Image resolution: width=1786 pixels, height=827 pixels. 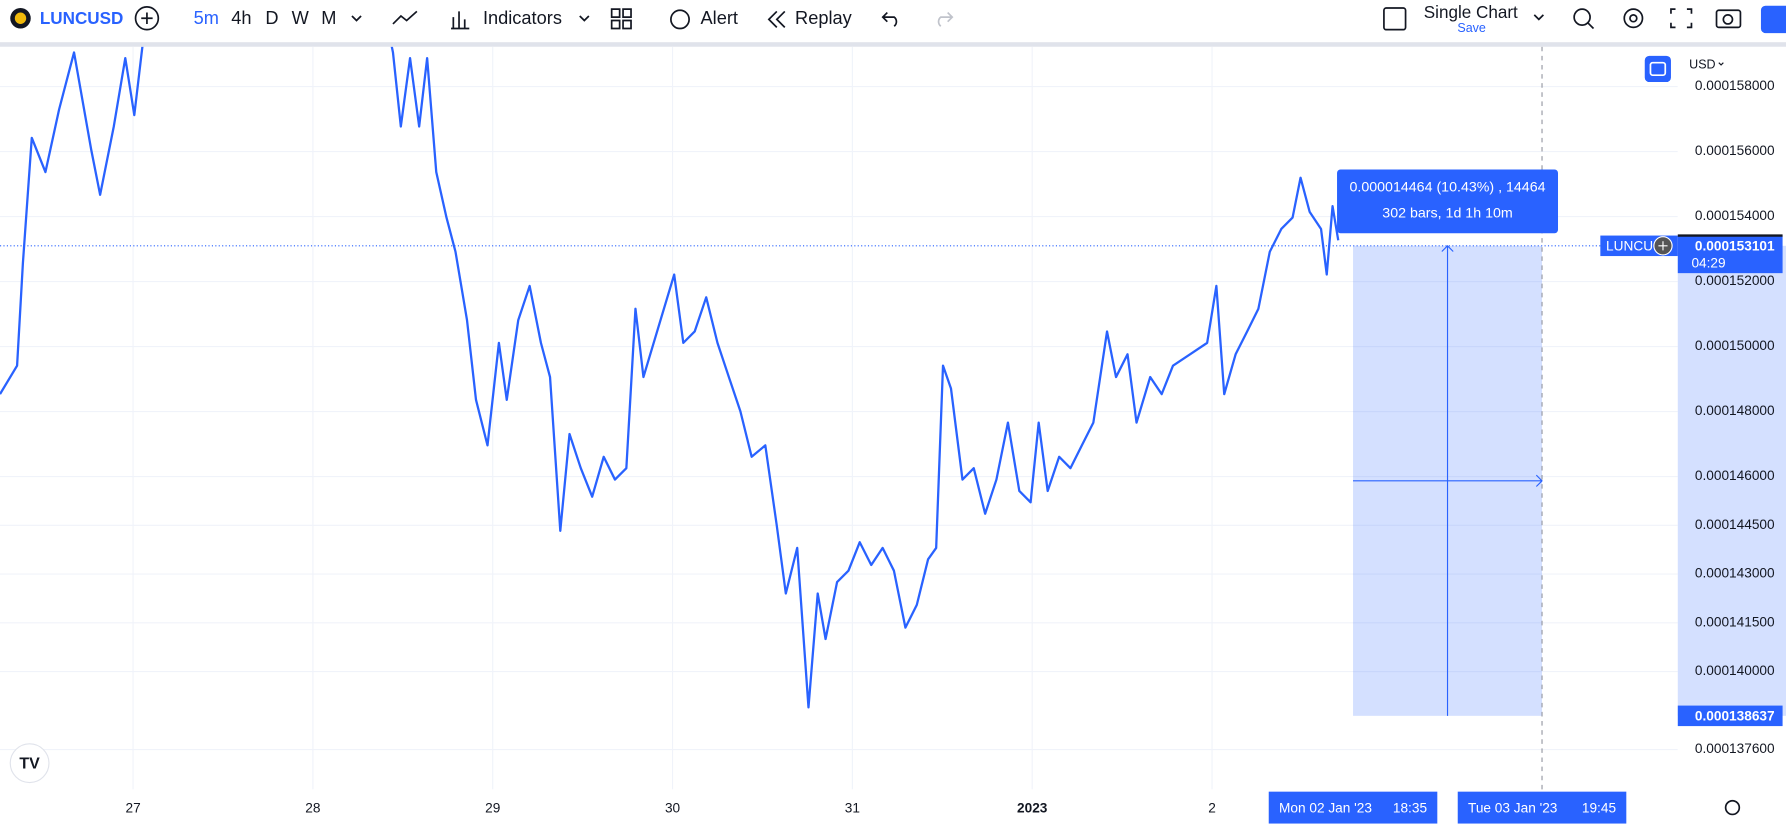 I want to click on indicators-icon, so click(x=460, y=20).